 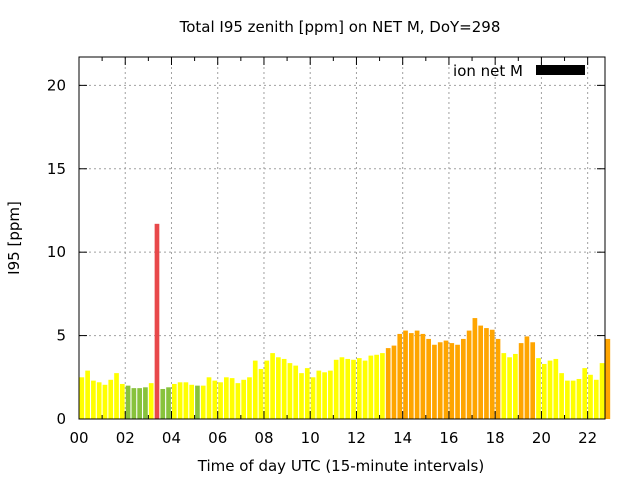 I want to click on x-tick-label: 04, so click(x=171, y=438).